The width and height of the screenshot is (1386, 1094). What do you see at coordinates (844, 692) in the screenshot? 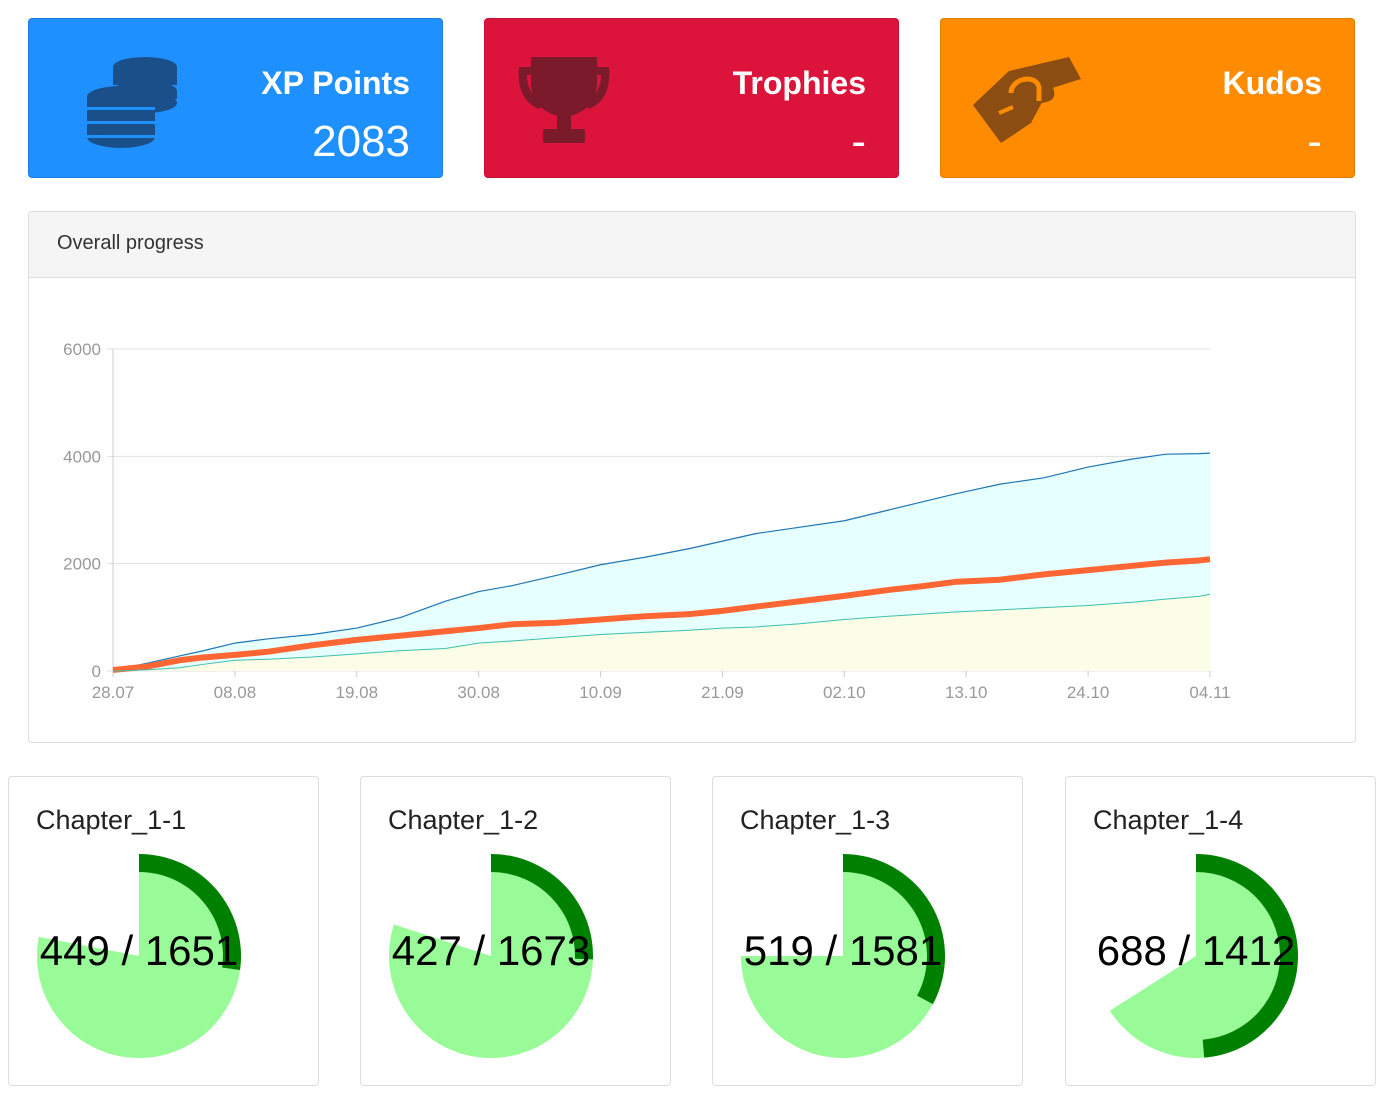
I see `x-tick-label: 02.10` at bounding box center [844, 692].